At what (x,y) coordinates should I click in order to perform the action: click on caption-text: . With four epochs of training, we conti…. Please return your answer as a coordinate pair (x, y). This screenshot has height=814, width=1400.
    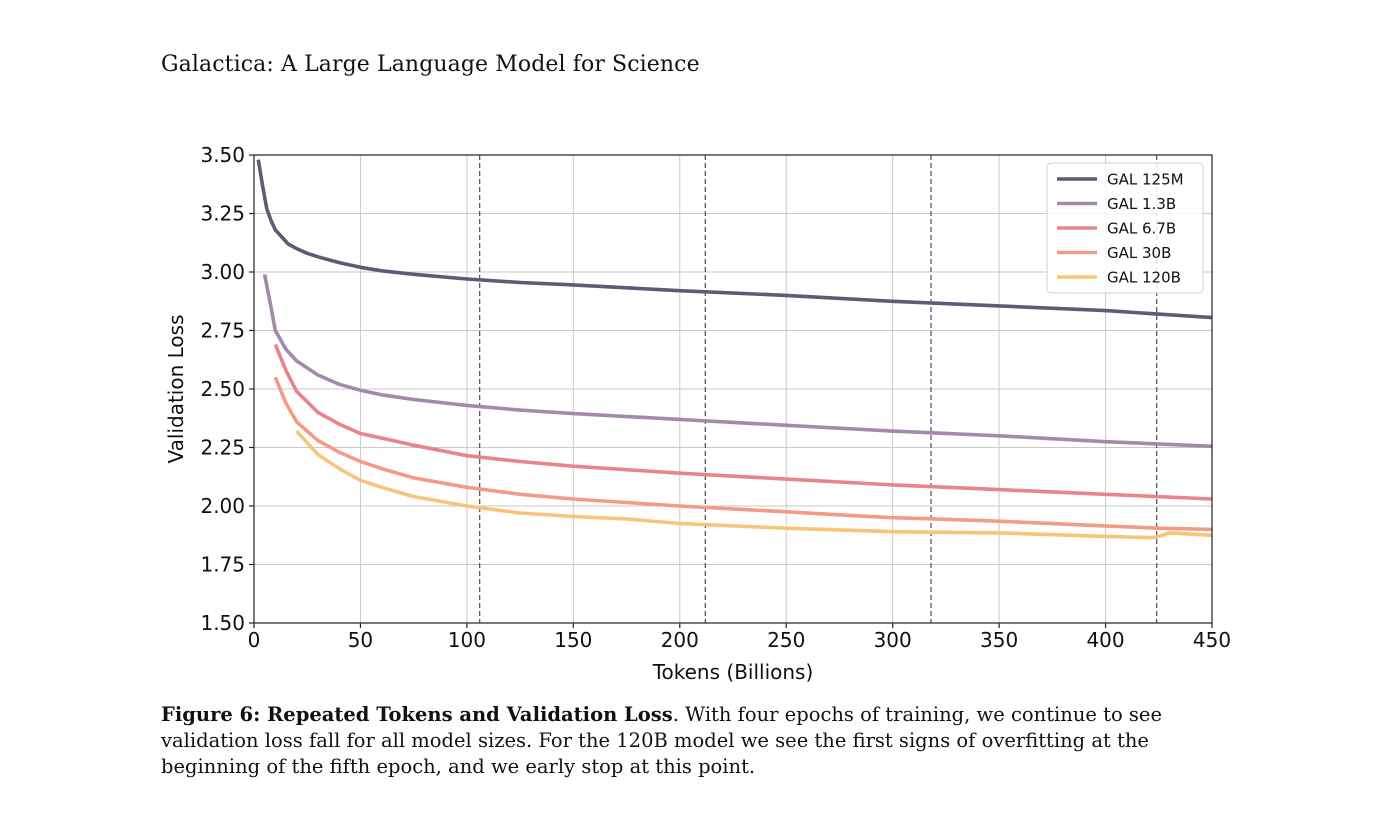
    Looking at the image, I should click on (661, 740).